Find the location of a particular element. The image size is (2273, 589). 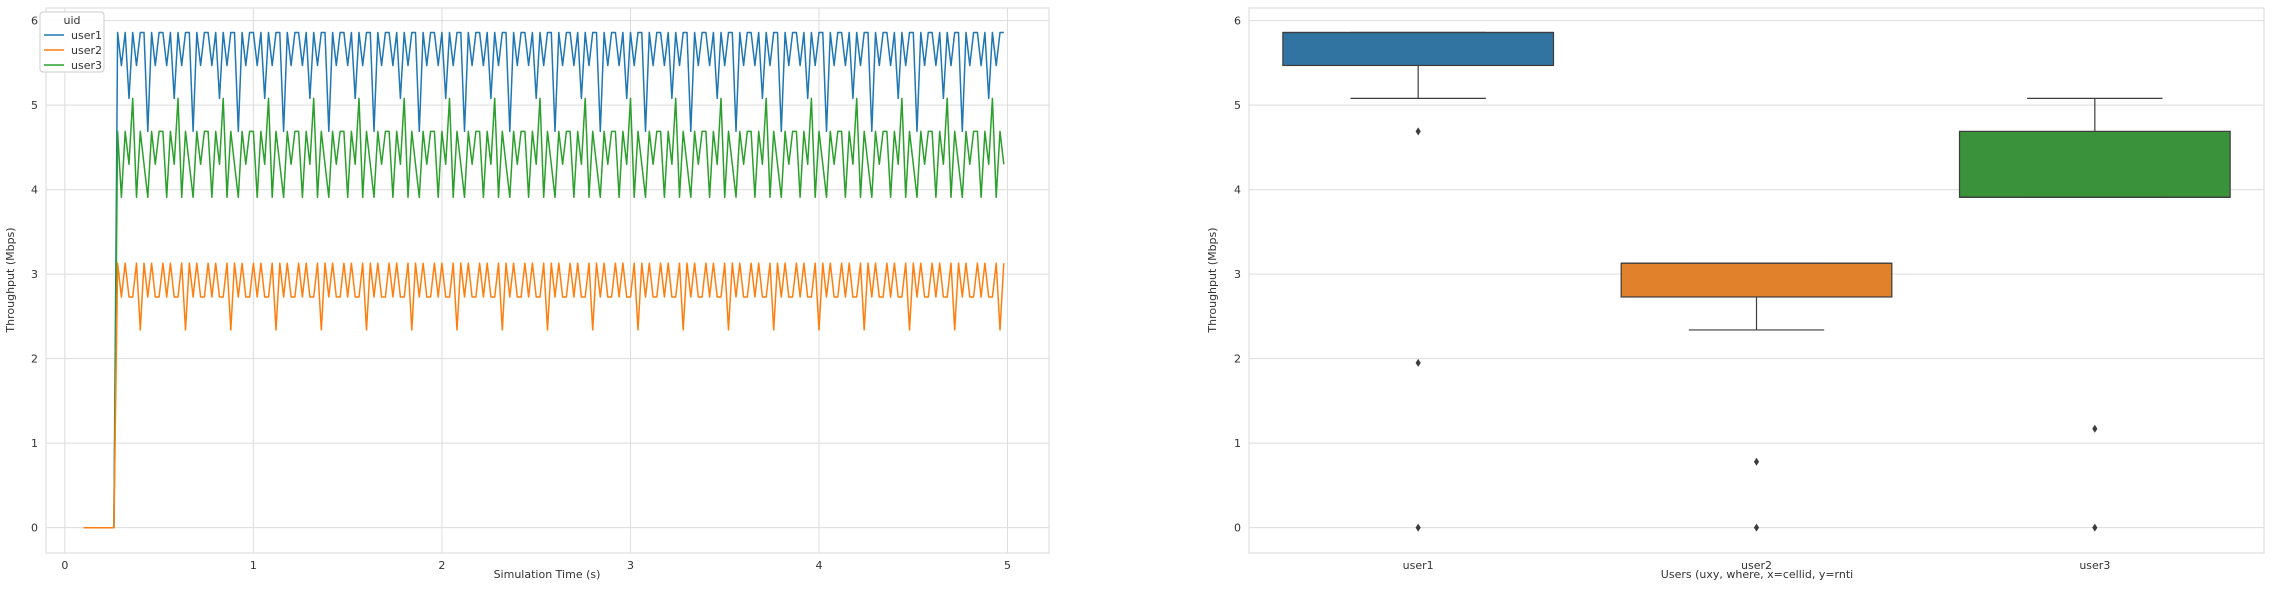

legend-label-user3: user3 is located at coordinates (86, 65).